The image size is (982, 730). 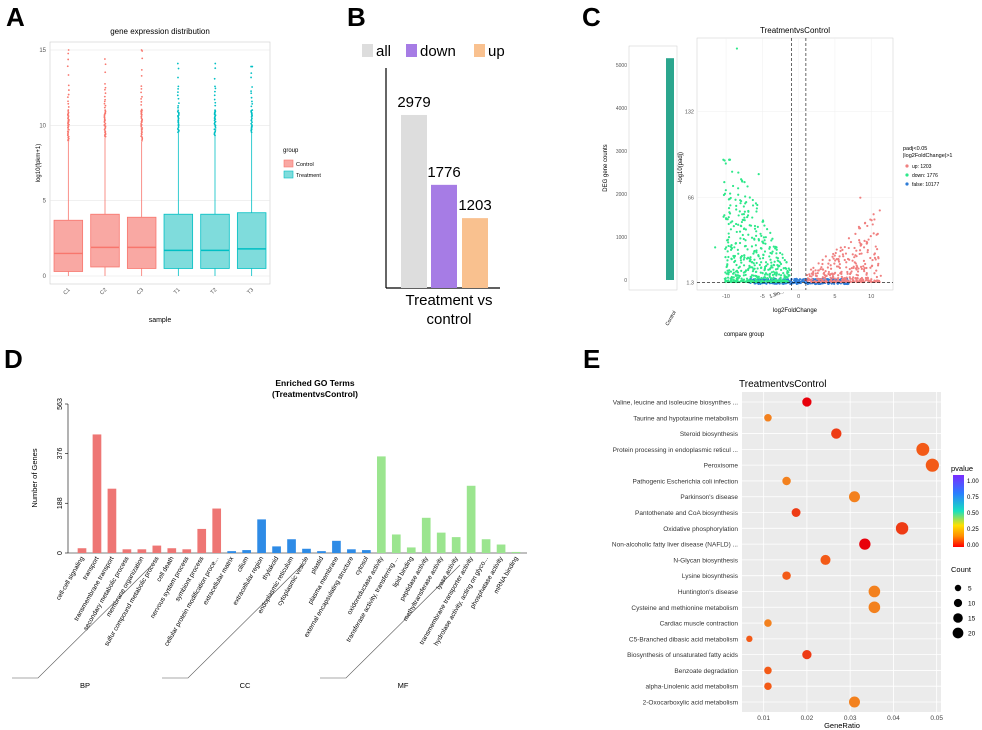 I want to click on panel-a-ylabel: log10(fpkm+1), so click(x=39, y=163).